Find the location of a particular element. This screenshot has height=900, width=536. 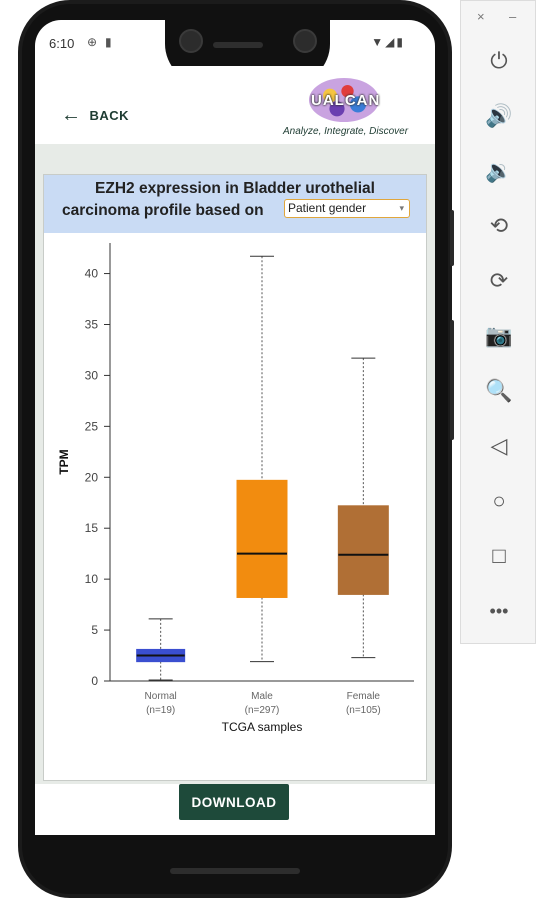

logo-badge is located at coordinates (344, 100).